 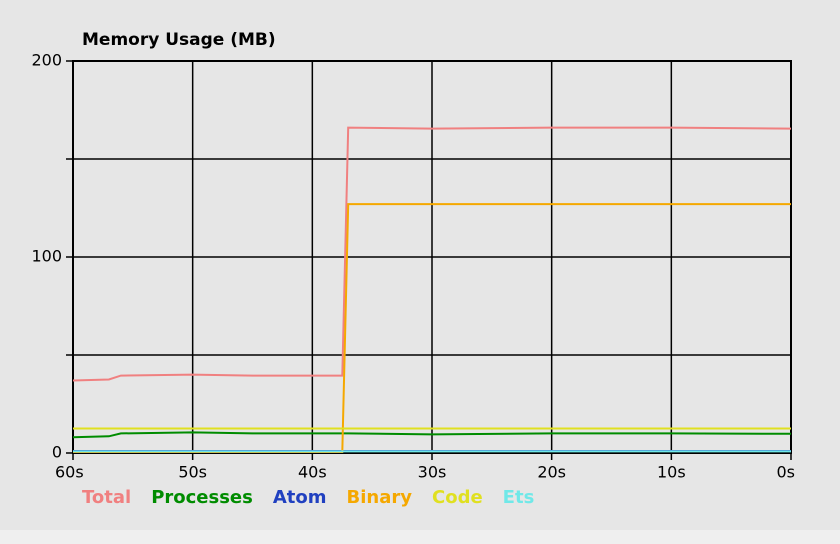 What do you see at coordinates (671, 472) in the screenshot?
I see `x-tick-label: 10s` at bounding box center [671, 472].